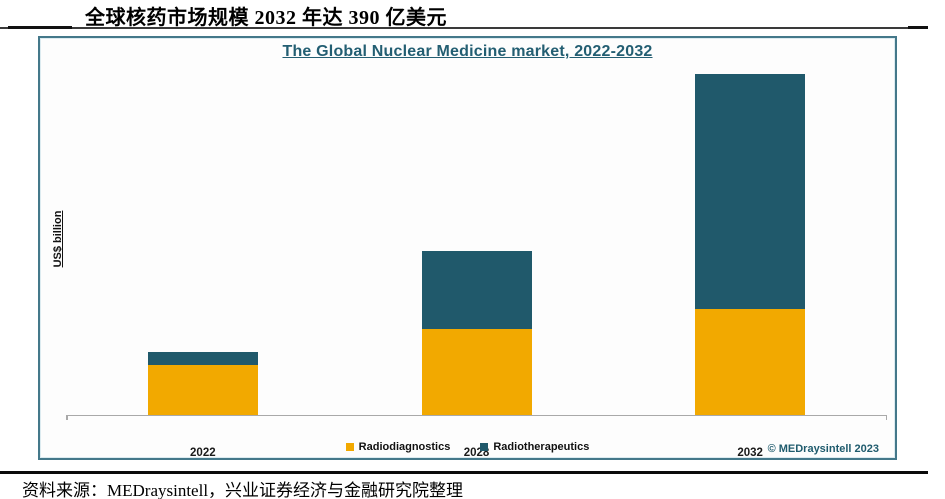 The height and width of the screenshot is (499, 945). What do you see at coordinates (40, 27) in the screenshot?
I see `title-underline-left-cap` at bounding box center [40, 27].